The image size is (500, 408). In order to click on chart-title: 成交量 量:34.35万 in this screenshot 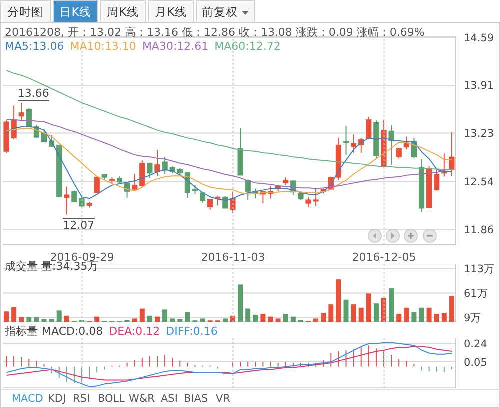, I will do `click(52, 267)`.